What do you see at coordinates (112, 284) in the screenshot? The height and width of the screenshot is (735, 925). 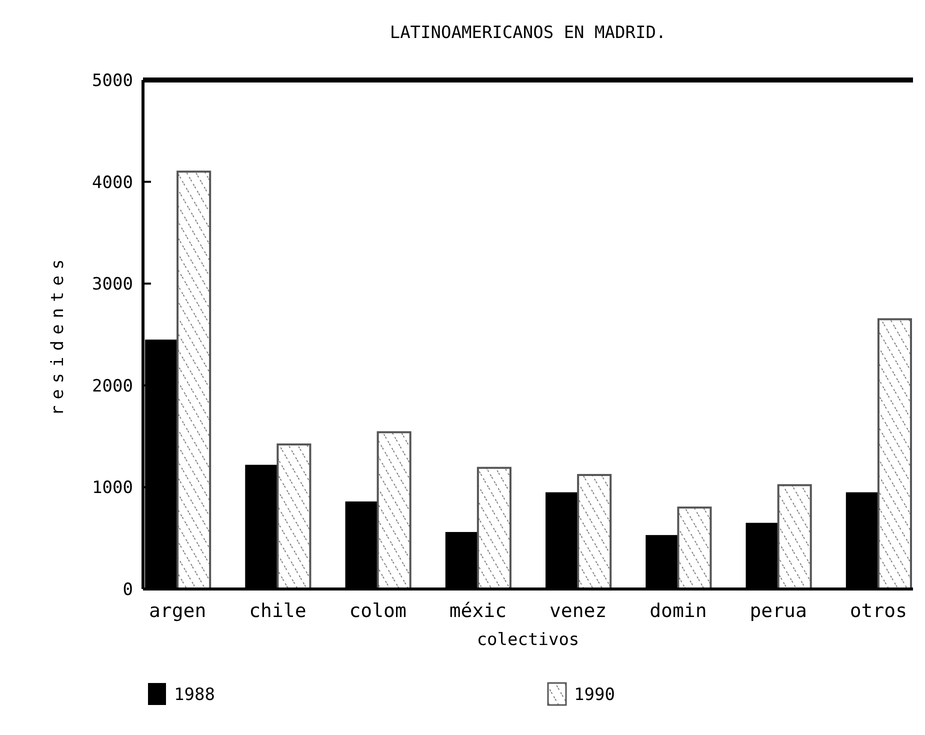 I see `y-tick-label: 3000` at bounding box center [112, 284].